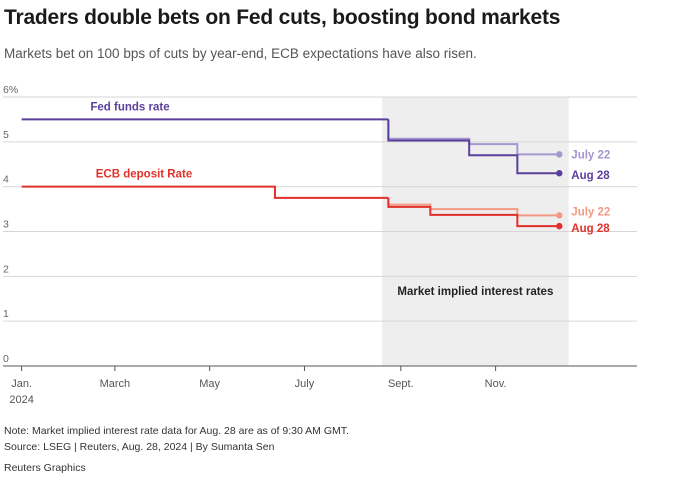  Describe the element at coordinates (257, 386) in the screenshot. I see `x-axis: Jan. 2024 March May July Sept. Nov.` at that location.